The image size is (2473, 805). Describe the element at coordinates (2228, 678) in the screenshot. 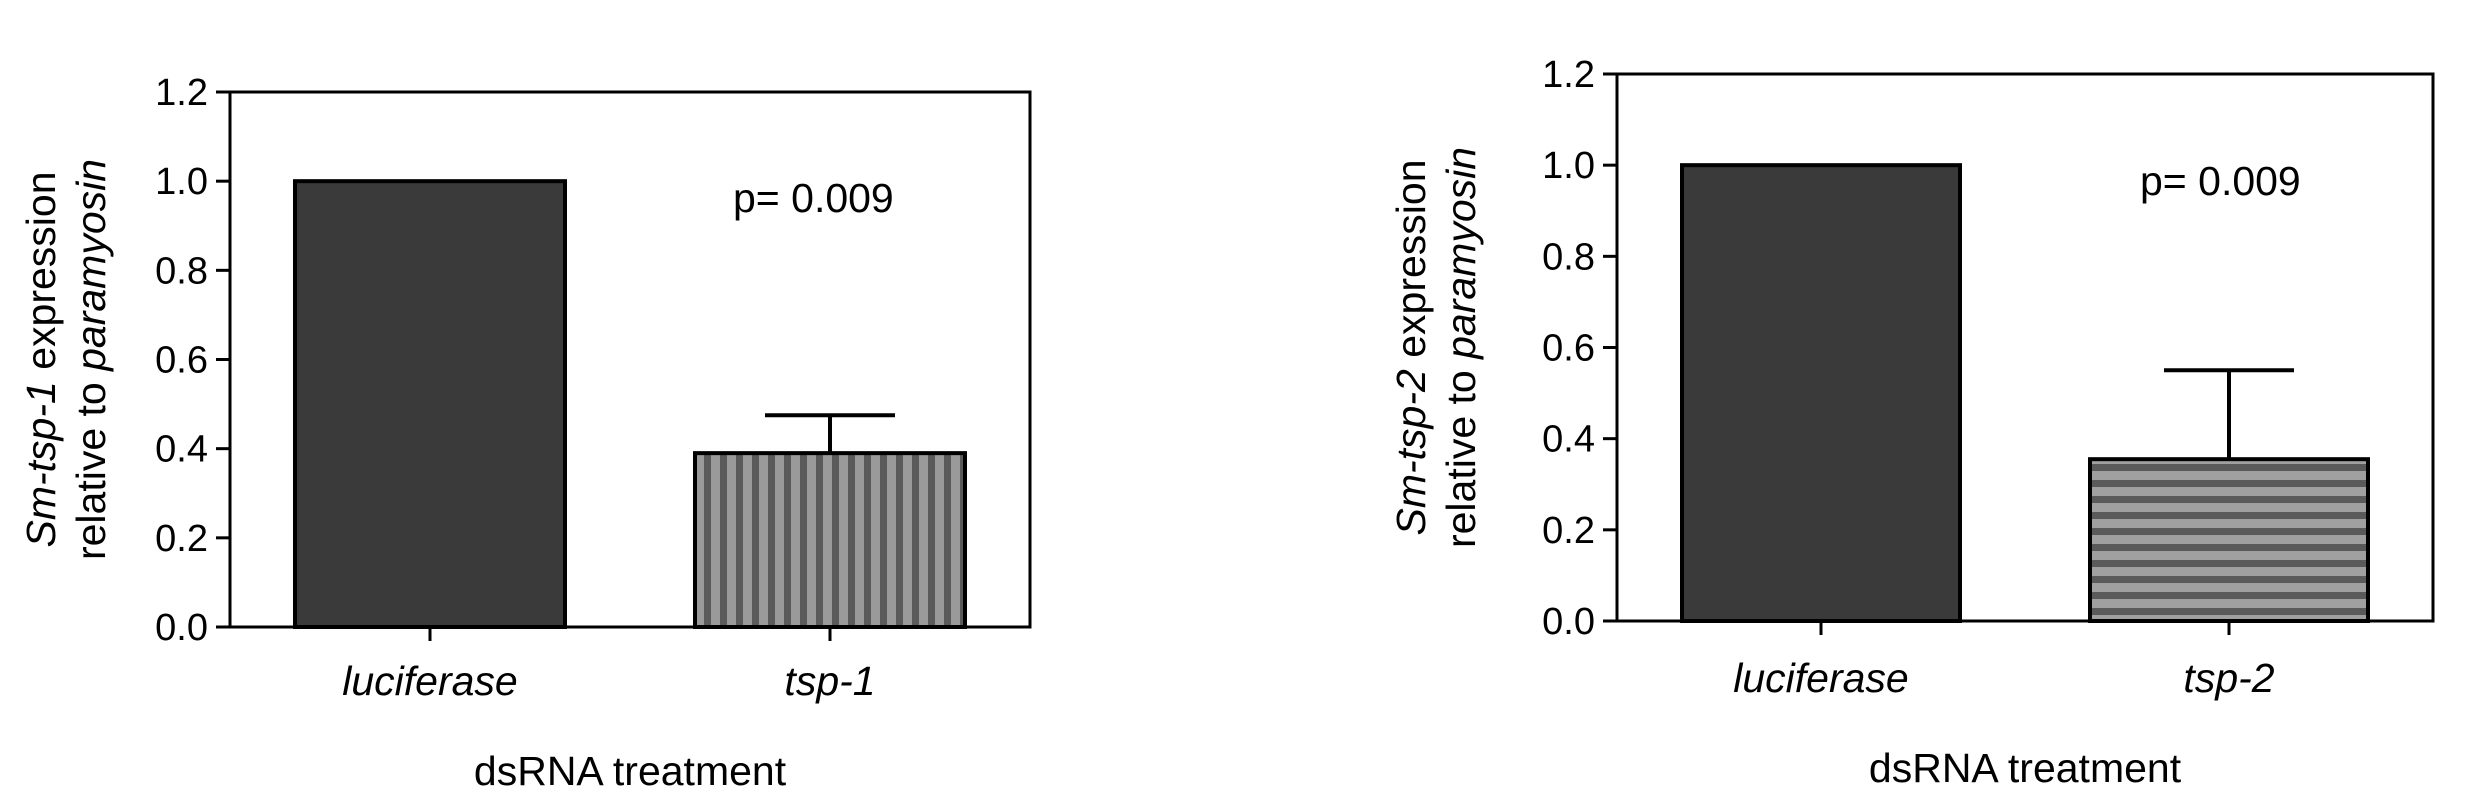

I see `x-tick-label-tsp-2: tsp-2` at that location.